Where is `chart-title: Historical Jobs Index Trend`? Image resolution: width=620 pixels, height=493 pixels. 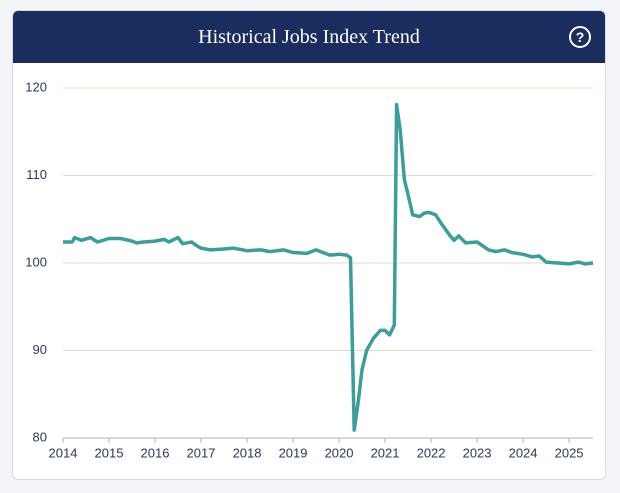
chart-title: Historical Jobs Index Trend is located at coordinates (309, 37).